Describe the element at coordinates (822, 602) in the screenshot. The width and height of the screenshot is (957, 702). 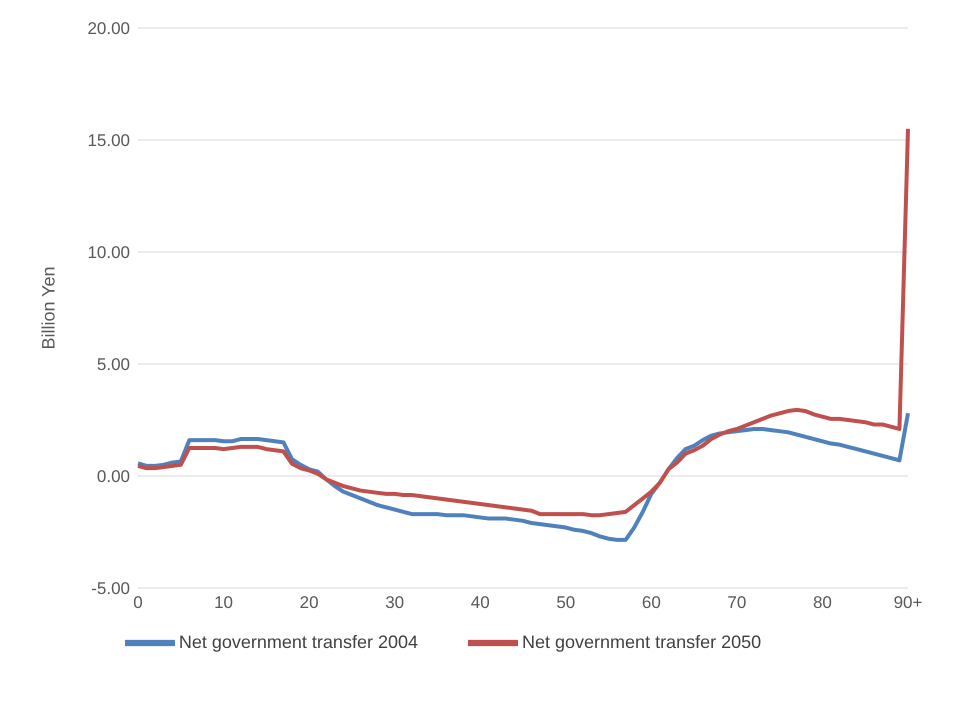
I see `x-tick-label: 80` at that location.